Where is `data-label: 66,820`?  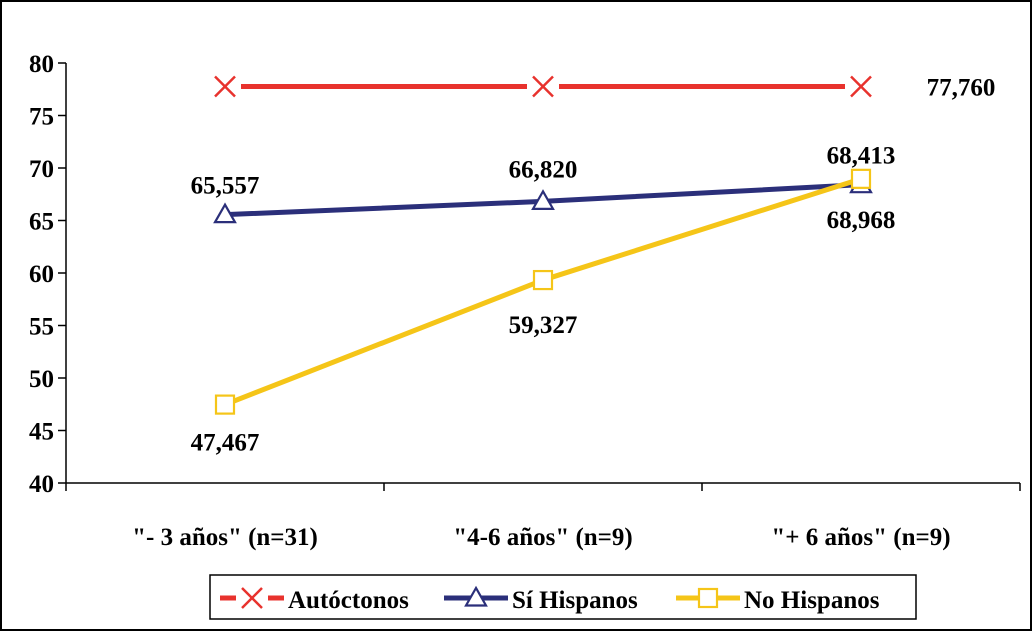 data-label: 66,820 is located at coordinates (543, 169).